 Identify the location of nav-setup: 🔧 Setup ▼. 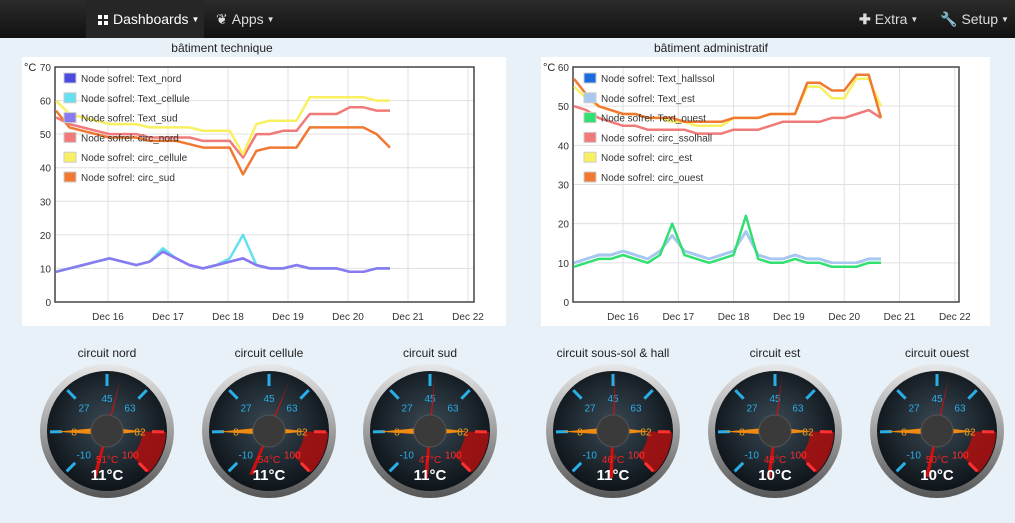
(974, 19).